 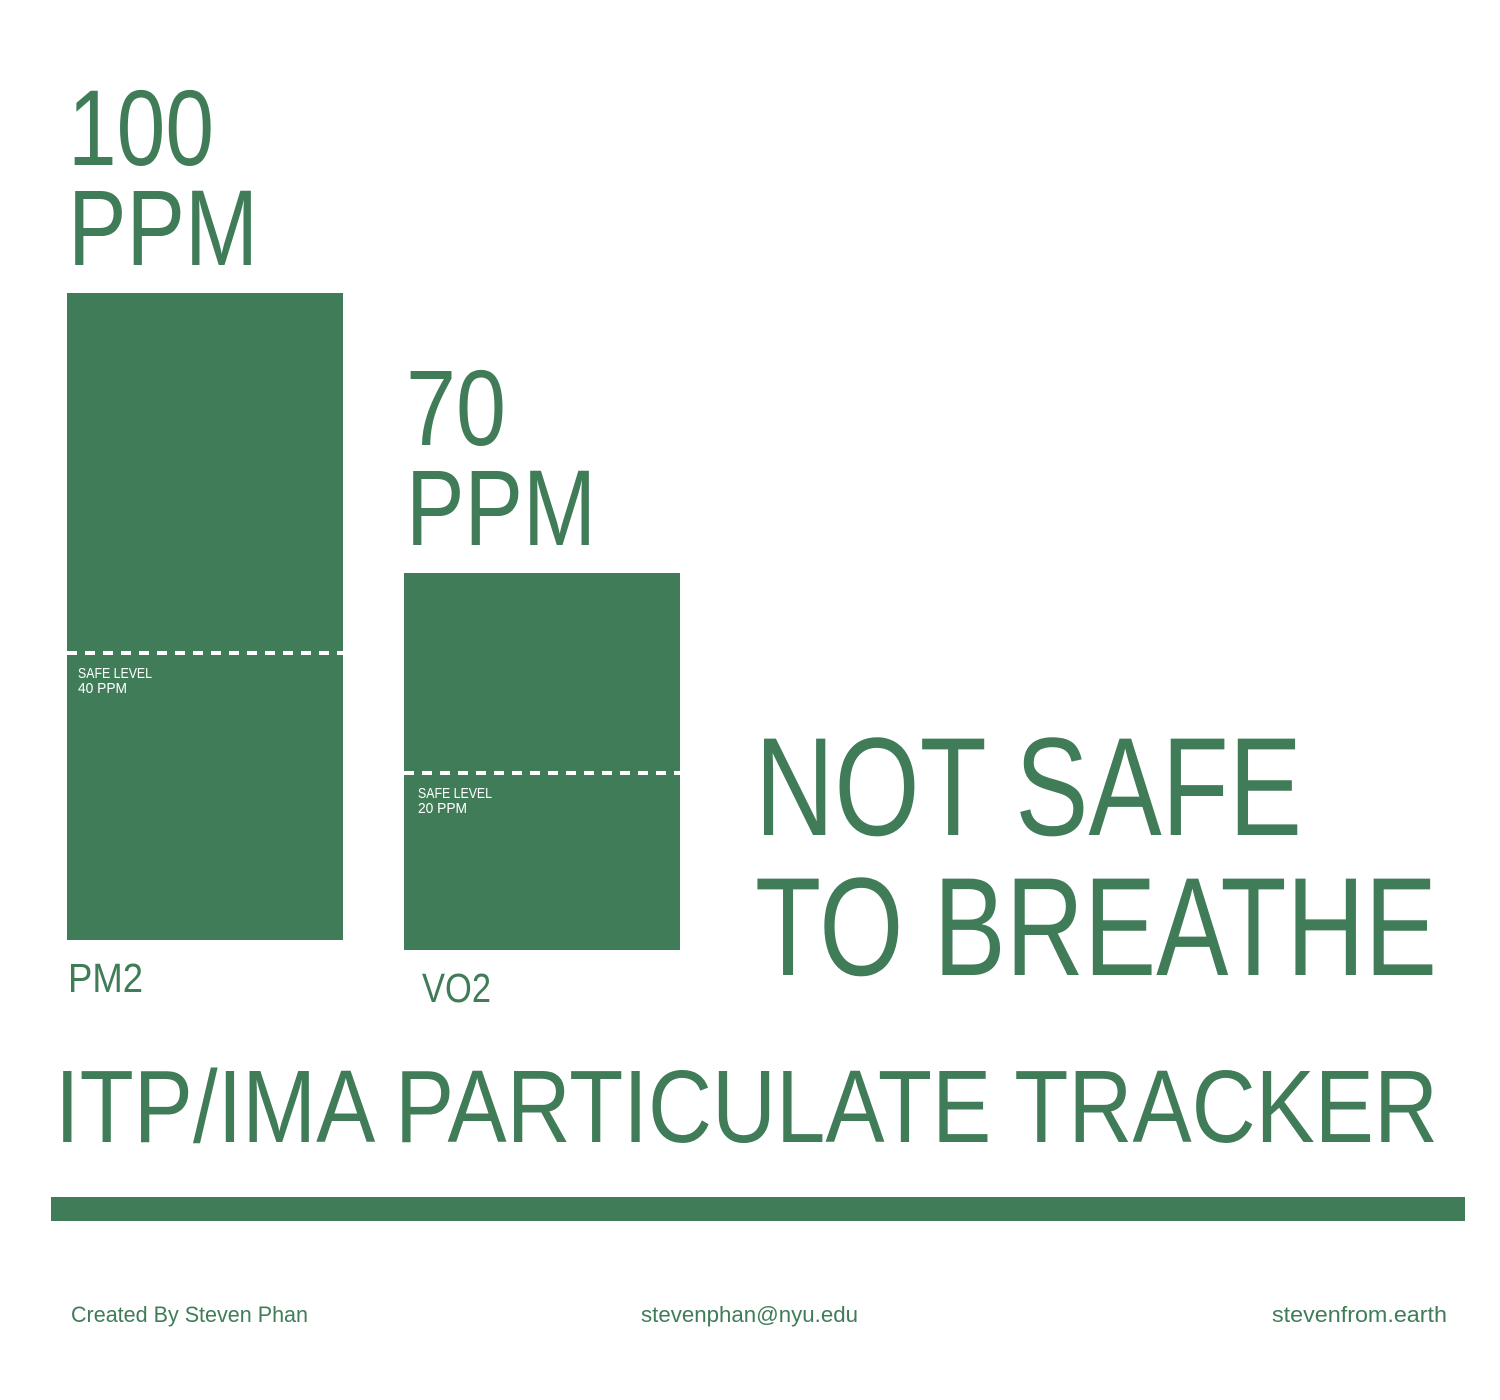 I want to click on bar-label: VO2, so click(x=456, y=988).